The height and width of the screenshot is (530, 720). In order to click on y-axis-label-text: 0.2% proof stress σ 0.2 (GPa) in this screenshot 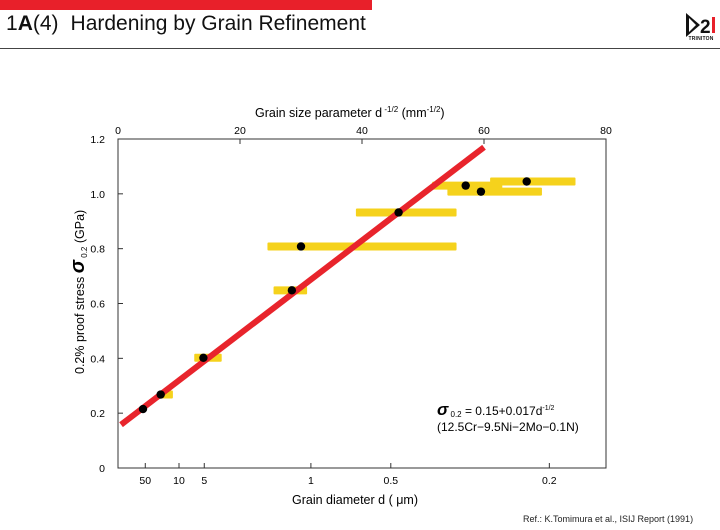, I will do `click(78, 292)`.